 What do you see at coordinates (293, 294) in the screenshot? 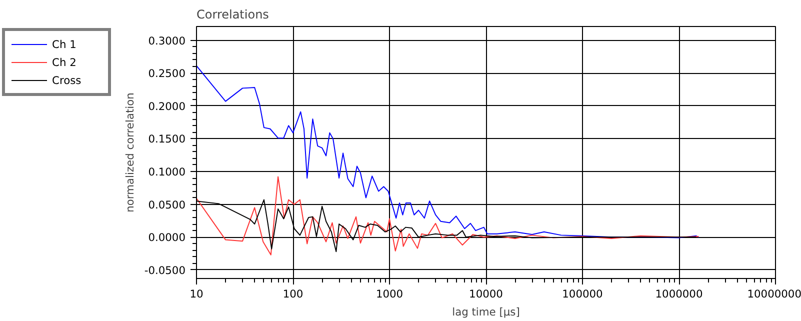
I see `x-tick-label: 100` at bounding box center [293, 294].